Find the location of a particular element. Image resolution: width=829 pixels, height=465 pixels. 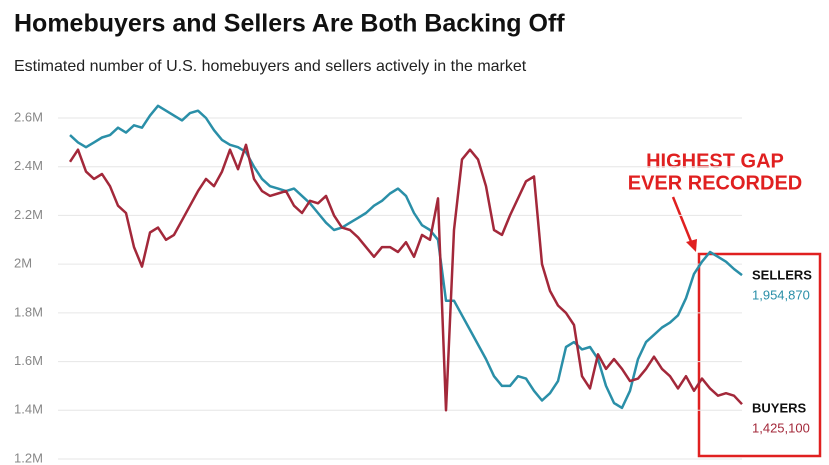

annotation: EVER RECORDED is located at coordinates (715, 183).